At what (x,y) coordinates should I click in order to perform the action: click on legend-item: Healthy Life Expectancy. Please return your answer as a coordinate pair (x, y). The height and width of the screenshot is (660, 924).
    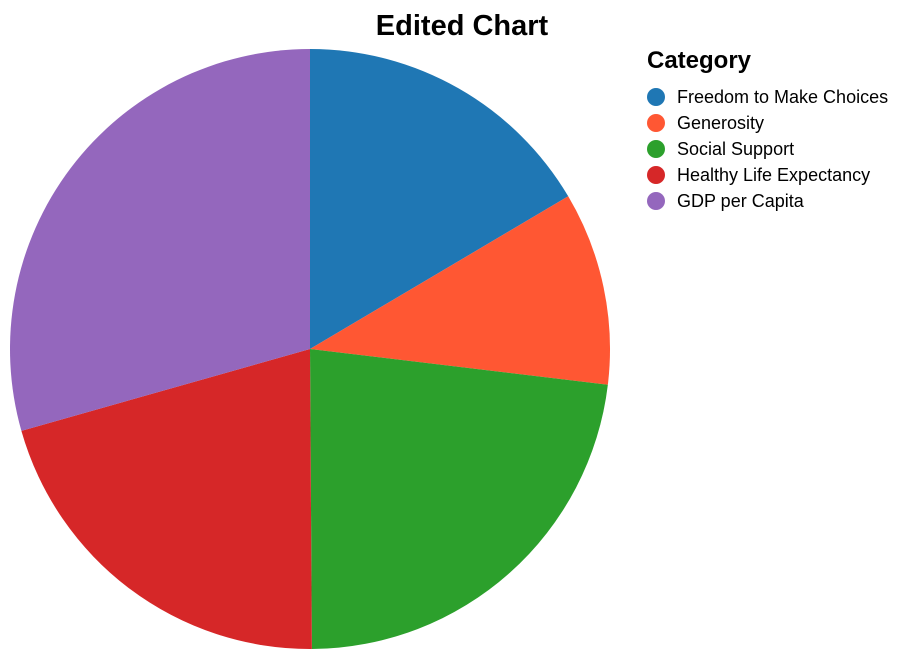
    Looking at the image, I should click on (782, 175).